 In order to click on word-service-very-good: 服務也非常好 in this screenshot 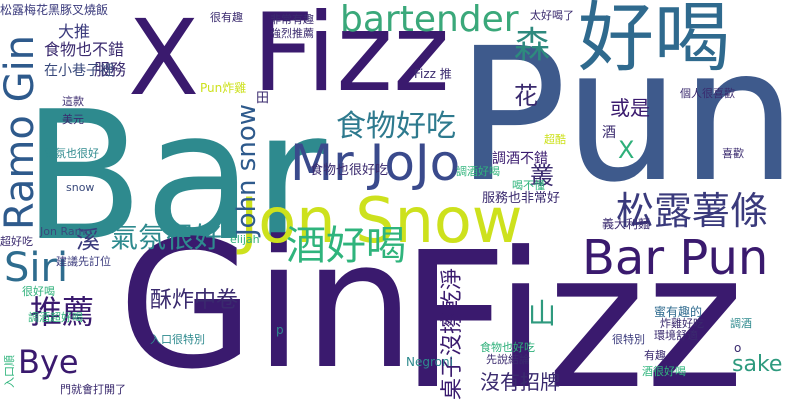, I will do `click(521, 198)`.